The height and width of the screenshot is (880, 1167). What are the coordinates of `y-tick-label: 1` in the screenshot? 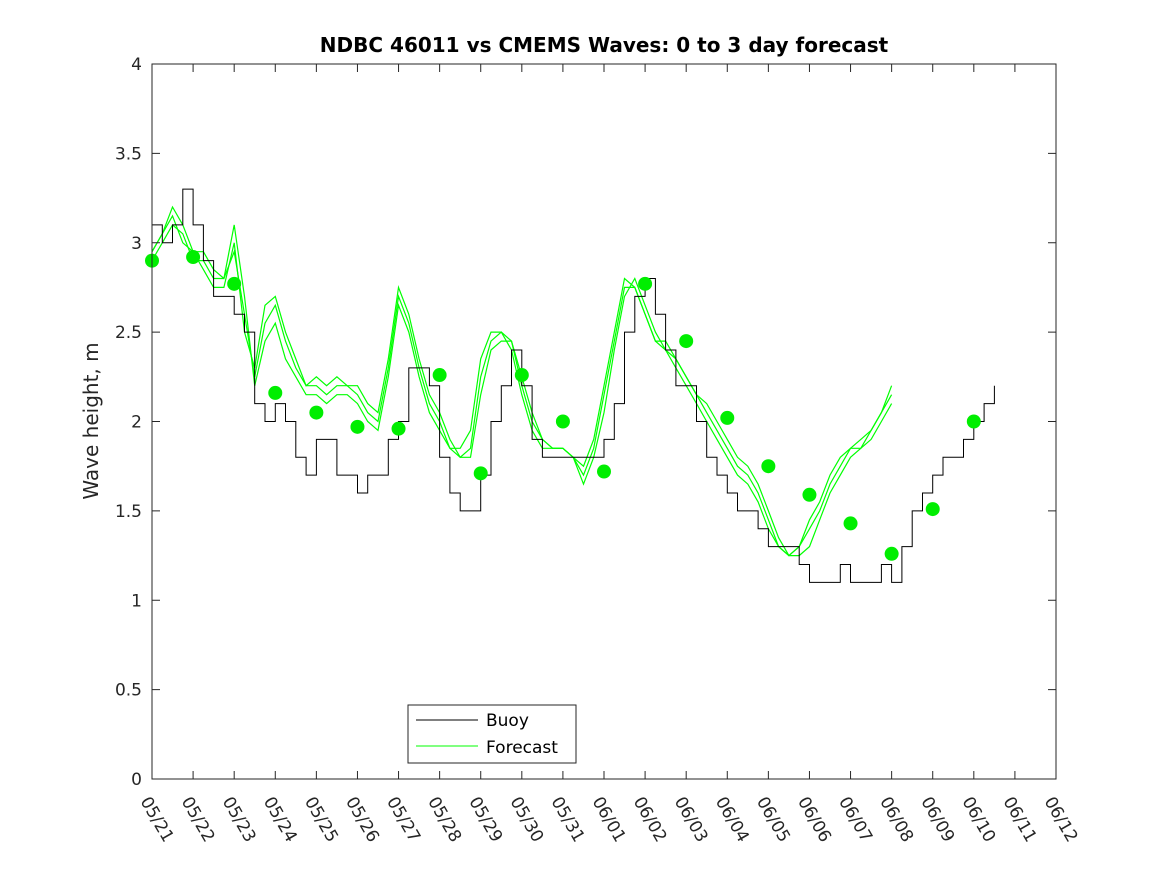 It's located at (136, 601).